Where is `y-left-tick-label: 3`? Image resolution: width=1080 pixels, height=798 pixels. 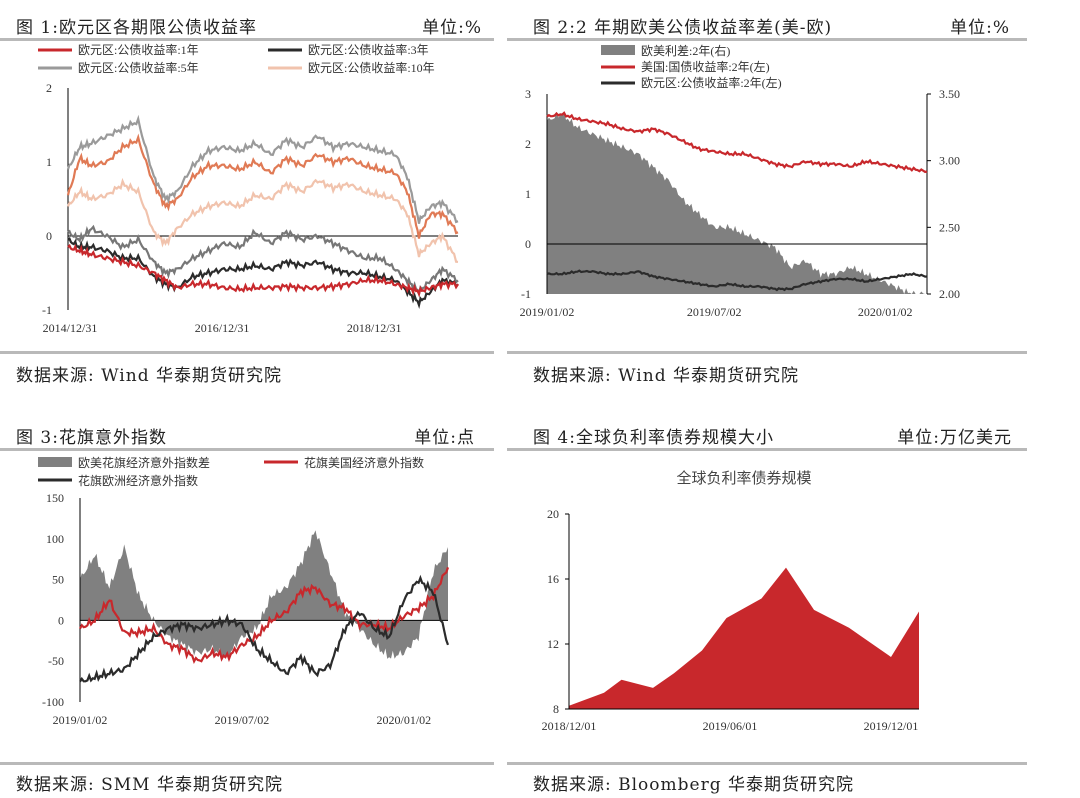 y-left-tick-label: 3 is located at coordinates (528, 94).